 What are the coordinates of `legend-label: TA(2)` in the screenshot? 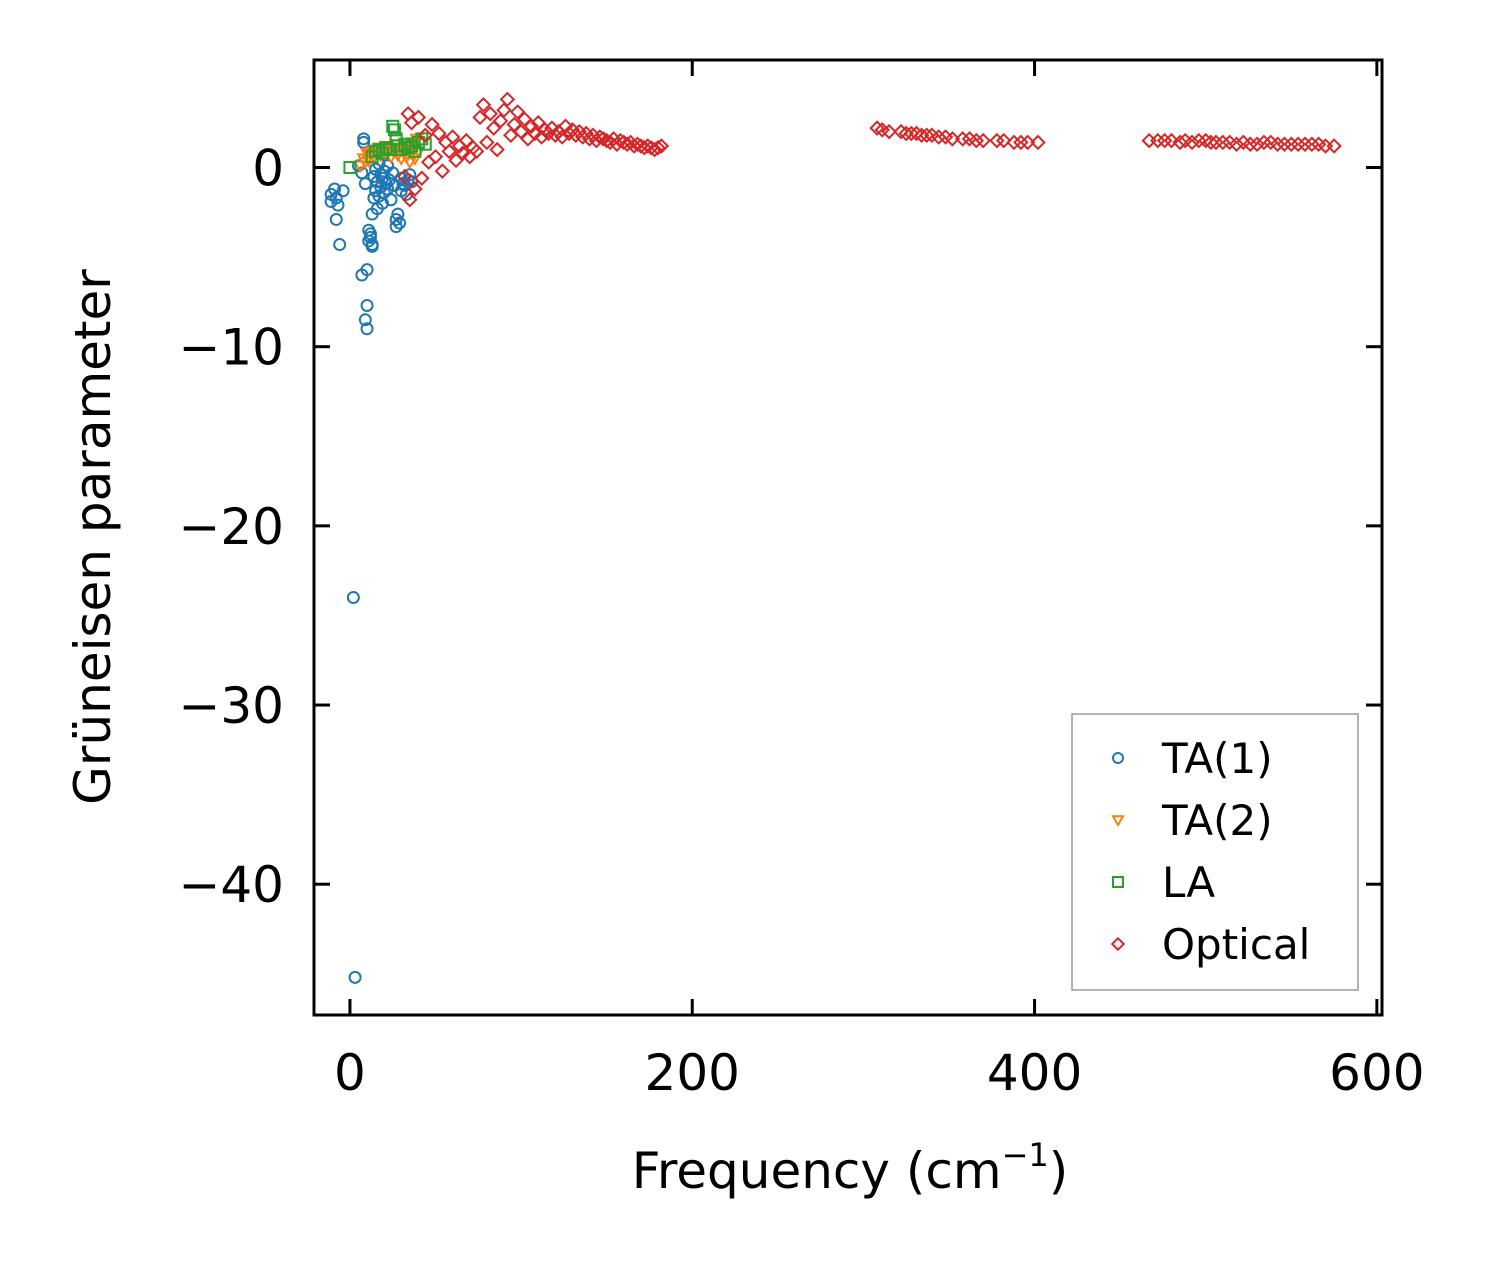 It's located at (1217, 820).